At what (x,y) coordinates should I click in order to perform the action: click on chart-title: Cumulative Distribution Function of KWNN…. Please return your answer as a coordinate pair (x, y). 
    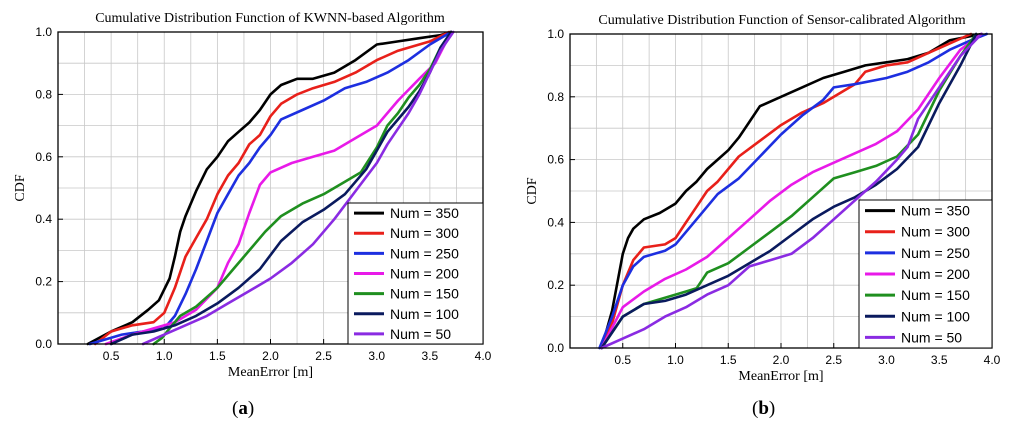
    Looking at the image, I should click on (270, 18).